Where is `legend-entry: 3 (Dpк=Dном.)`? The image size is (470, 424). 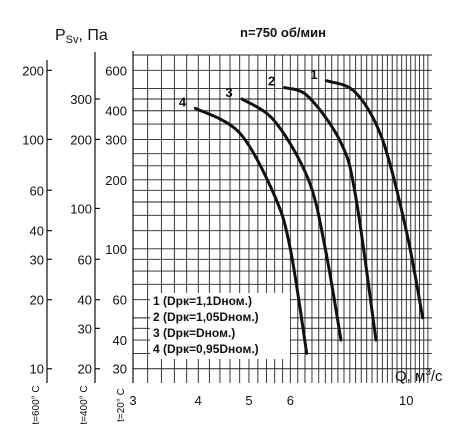 legend-entry: 3 (Dpк=Dном.) is located at coordinates (194, 333).